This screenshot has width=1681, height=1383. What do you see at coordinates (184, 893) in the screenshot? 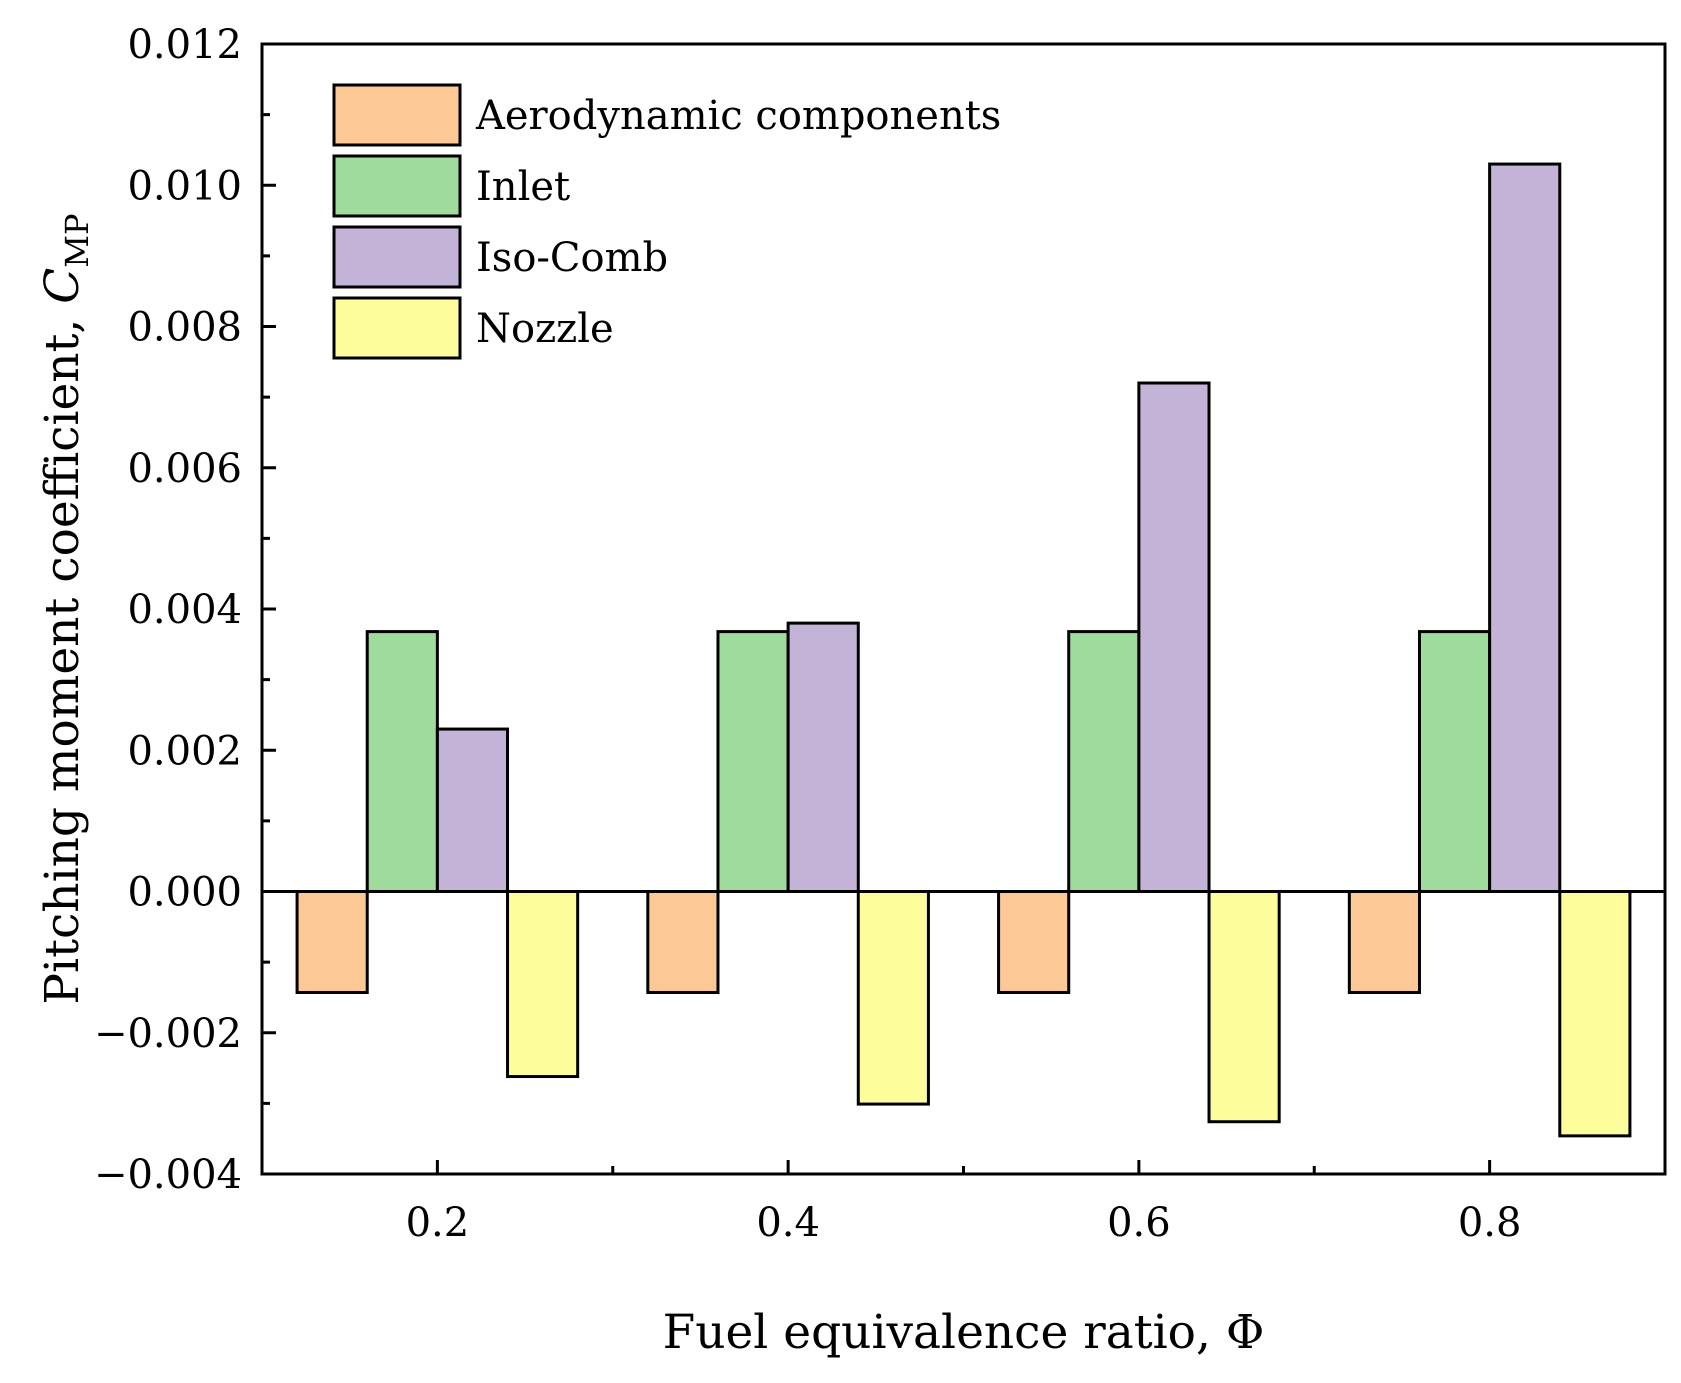
I see `y-tick-label: 0.000` at bounding box center [184, 893].